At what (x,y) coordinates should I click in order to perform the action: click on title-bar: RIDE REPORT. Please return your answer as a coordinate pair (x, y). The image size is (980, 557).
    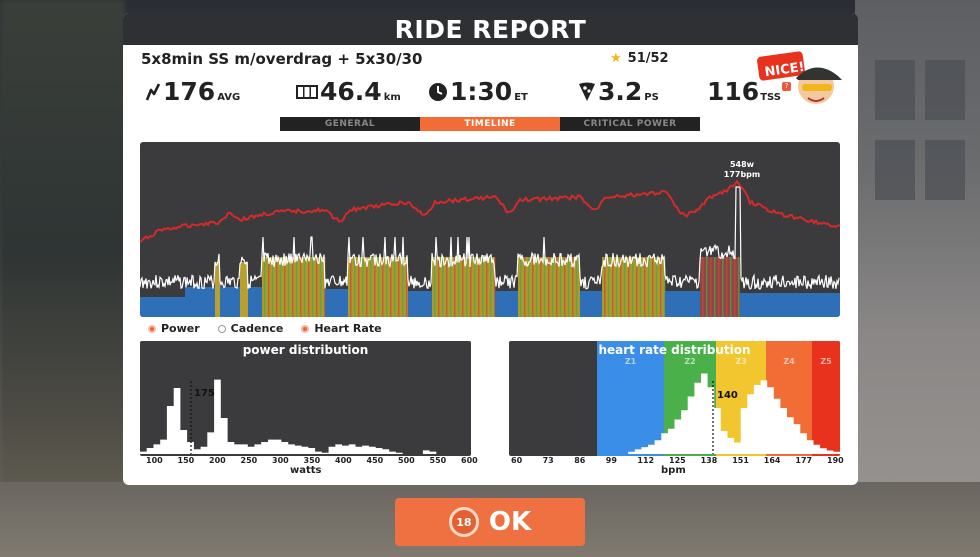
    Looking at the image, I should click on (490, 29).